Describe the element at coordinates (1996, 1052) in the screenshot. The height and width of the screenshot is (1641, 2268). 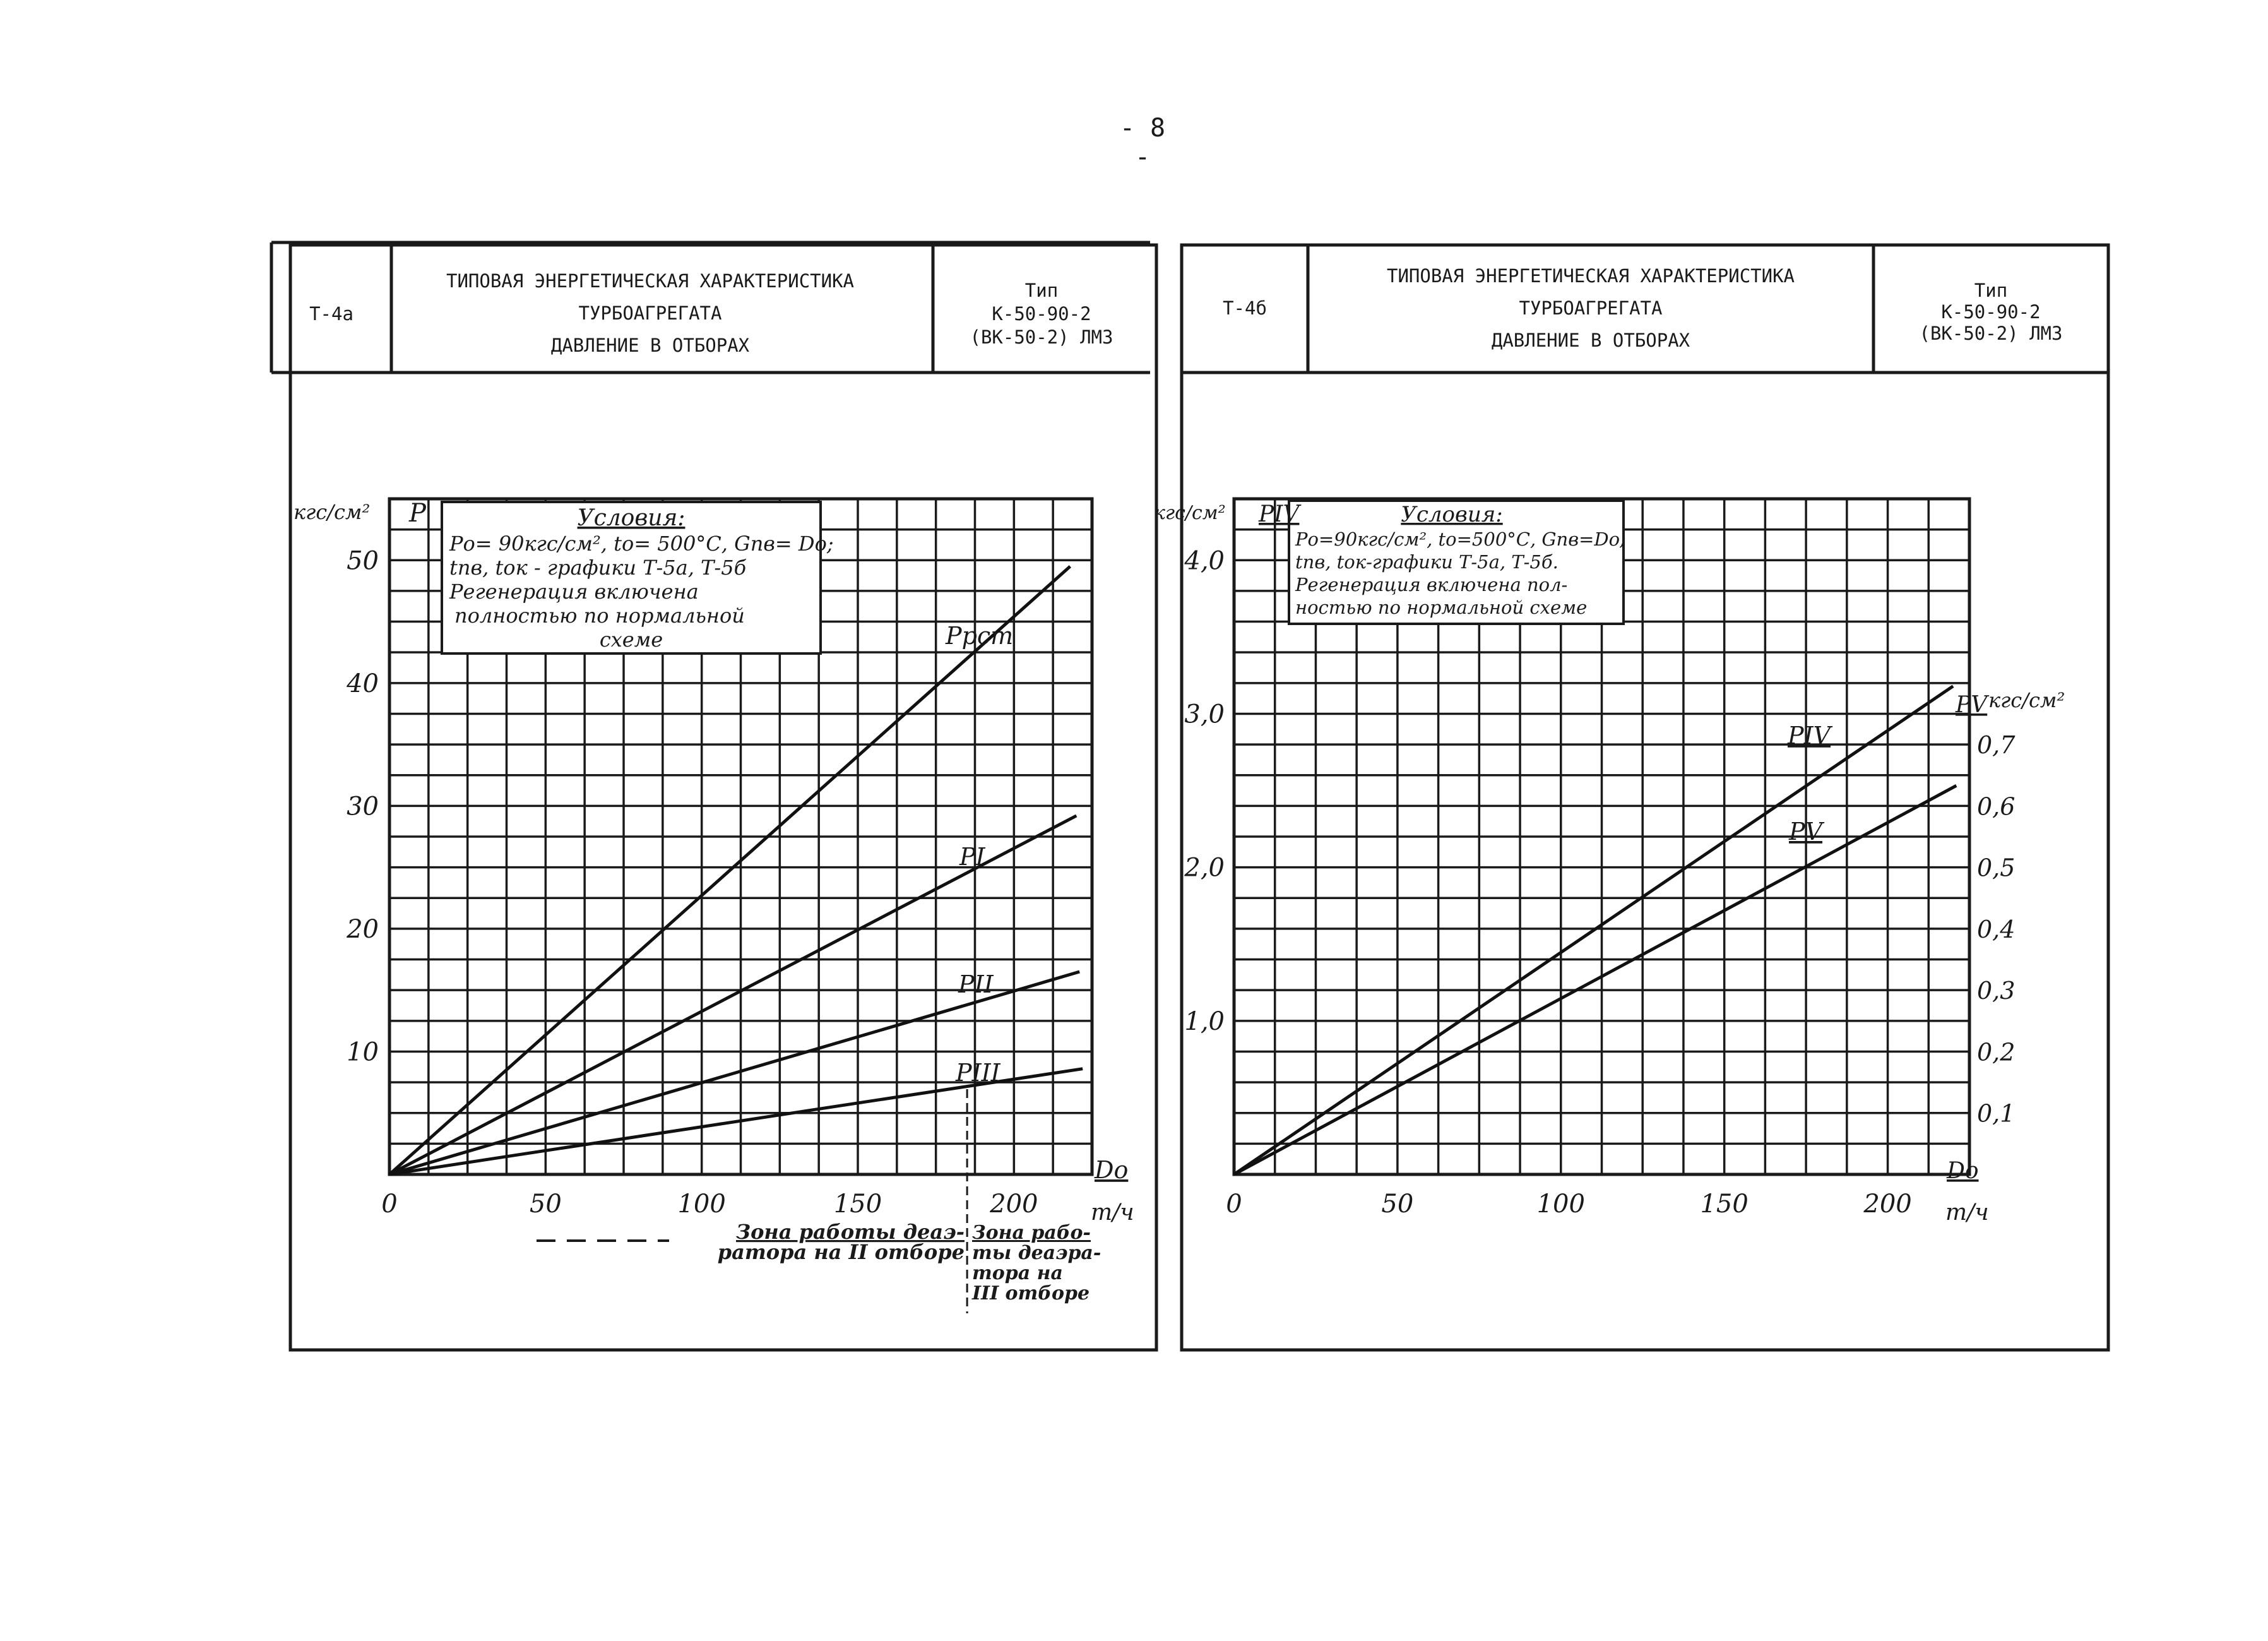
I see `y2-tick-label: 0,2` at that location.